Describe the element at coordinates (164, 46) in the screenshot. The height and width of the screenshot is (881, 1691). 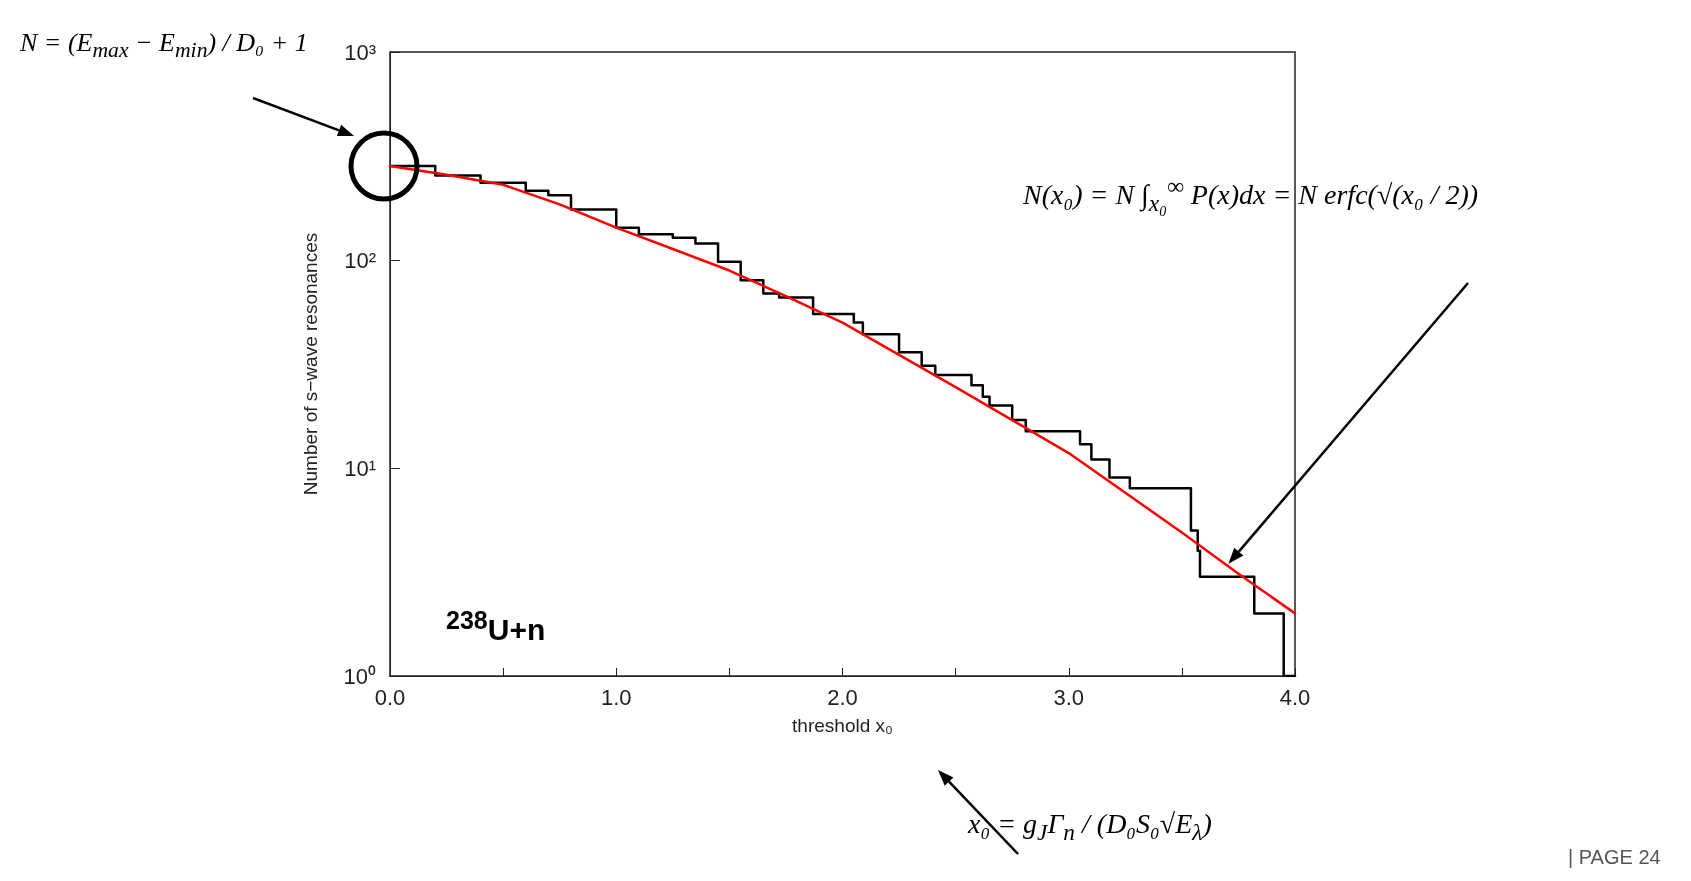
I see `text: N = (E$_{max}$ − E$_{min}$) / D₀ + 1` at that location.